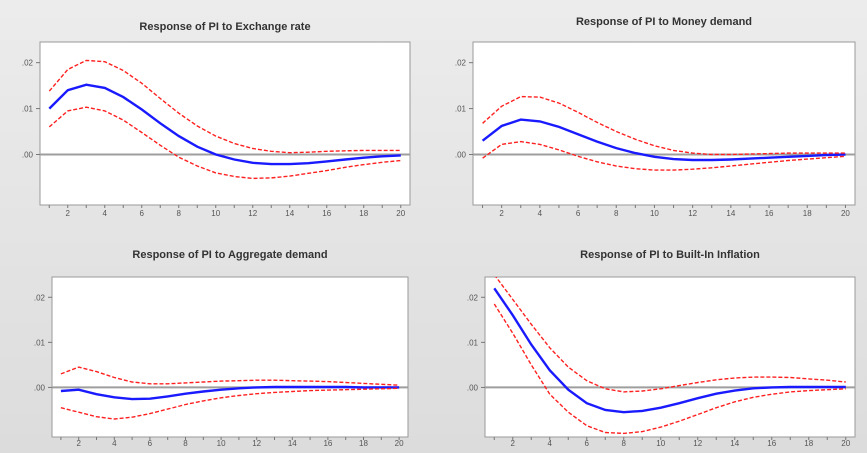  Describe the element at coordinates (224, 27) in the screenshot. I see `panel-title: Response of PI to Exchange rate` at that location.